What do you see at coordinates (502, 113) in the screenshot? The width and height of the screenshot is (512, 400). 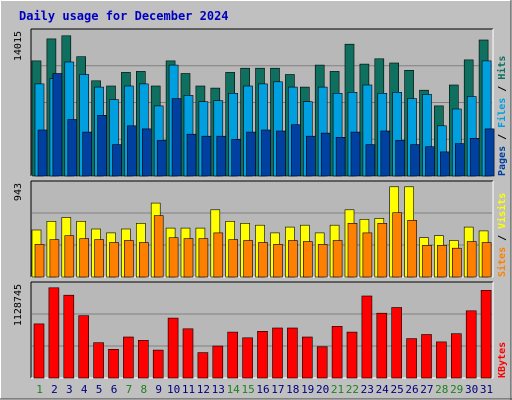 I see `legend-files: Files` at bounding box center [502, 113].